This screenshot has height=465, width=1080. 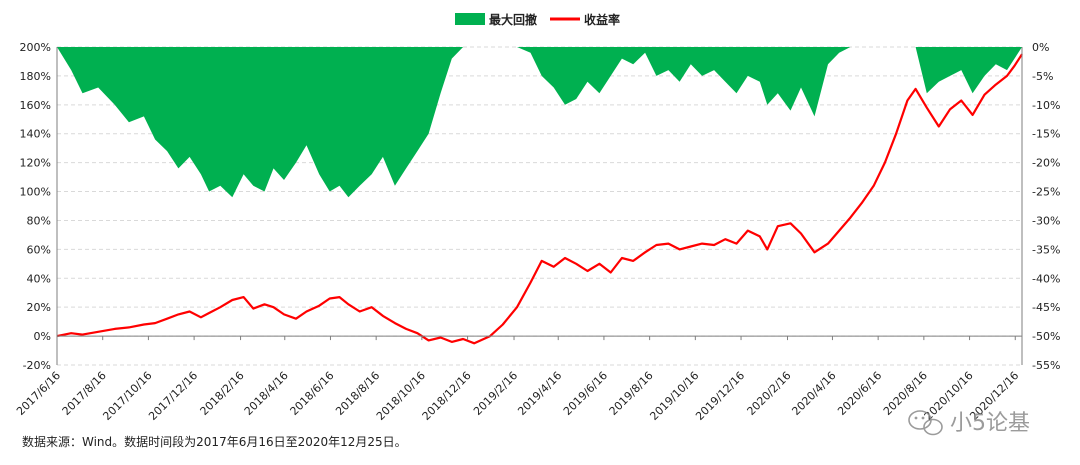 I want to click on x-tick-label: 2019/2/16, so click(x=495, y=393).